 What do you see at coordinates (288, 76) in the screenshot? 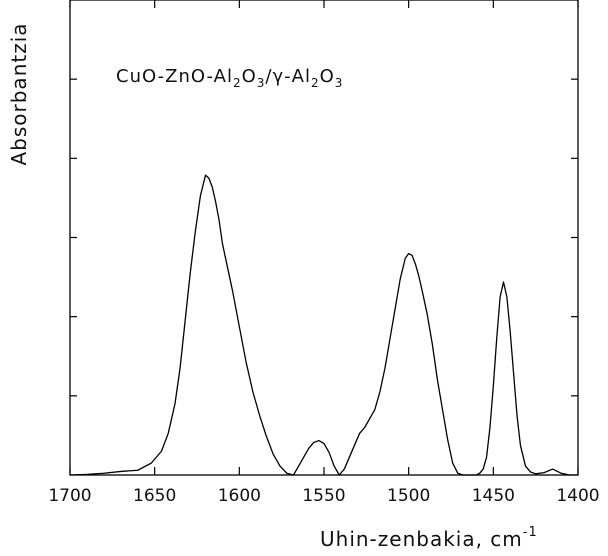
I see `annotation-part: /γ-Al` at bounding box center [288, 76].